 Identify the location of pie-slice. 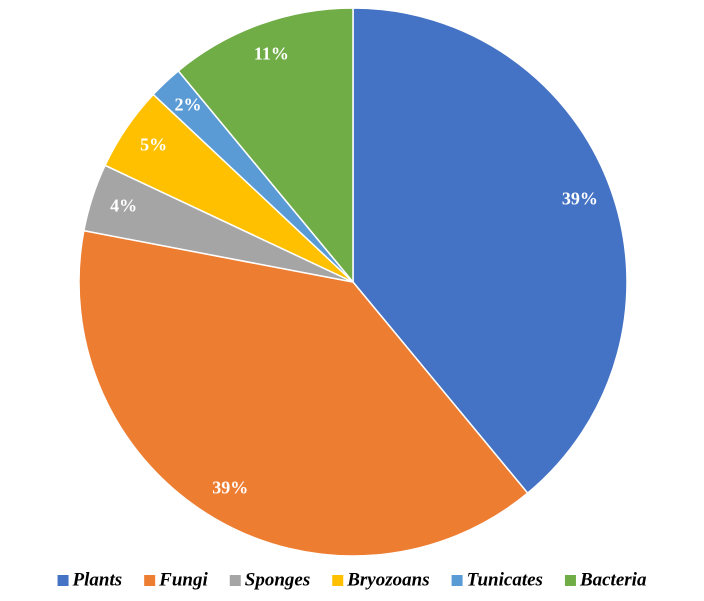
(265, 146).